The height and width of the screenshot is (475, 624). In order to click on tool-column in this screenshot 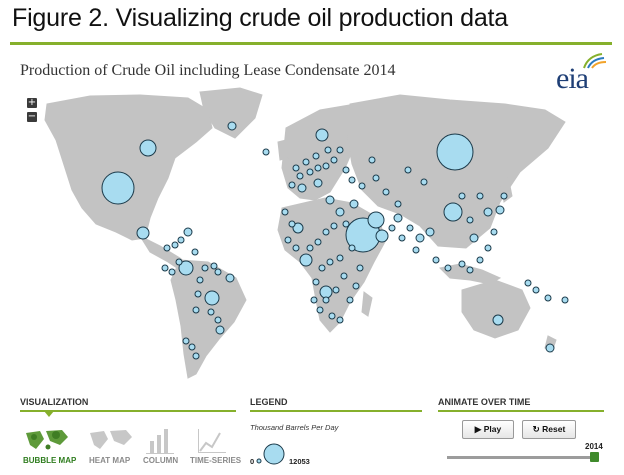, I will do `click(167, 445)`.